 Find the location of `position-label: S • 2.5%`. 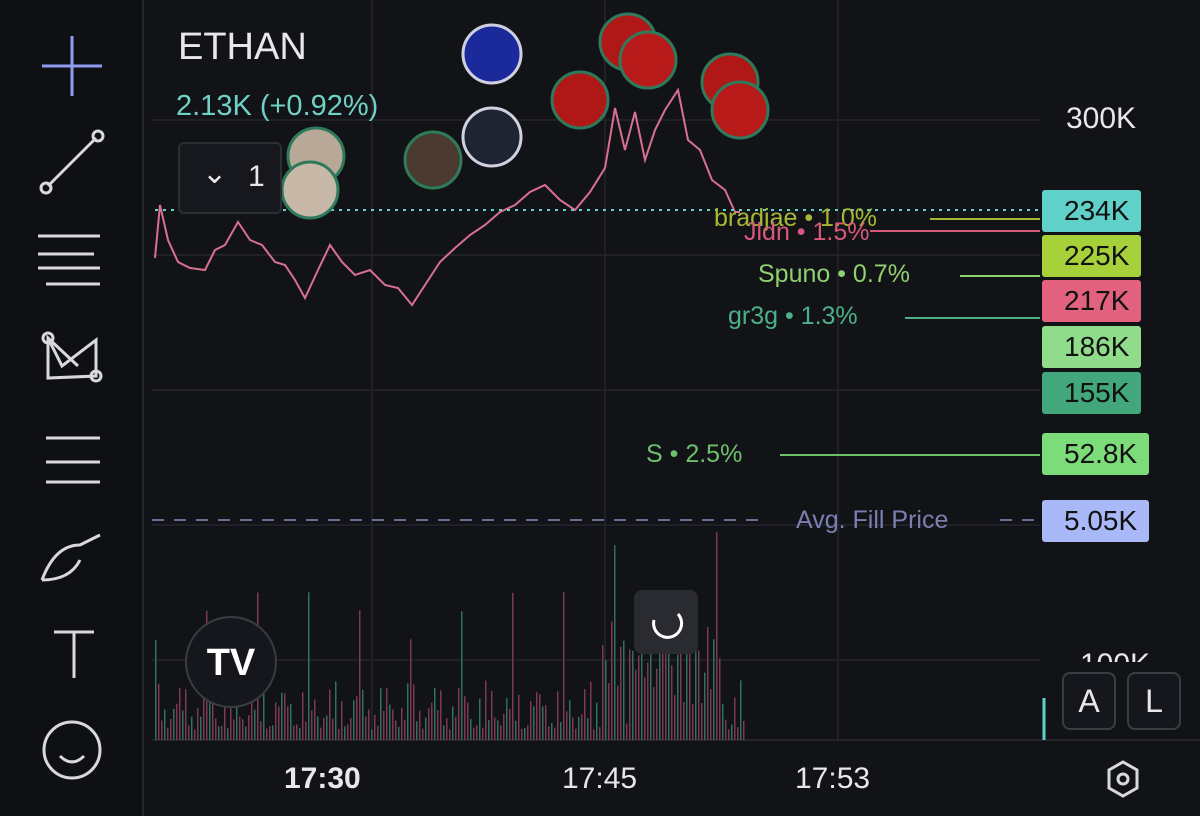

position-label: S • 2.5% is located at coordinates (694, 454).